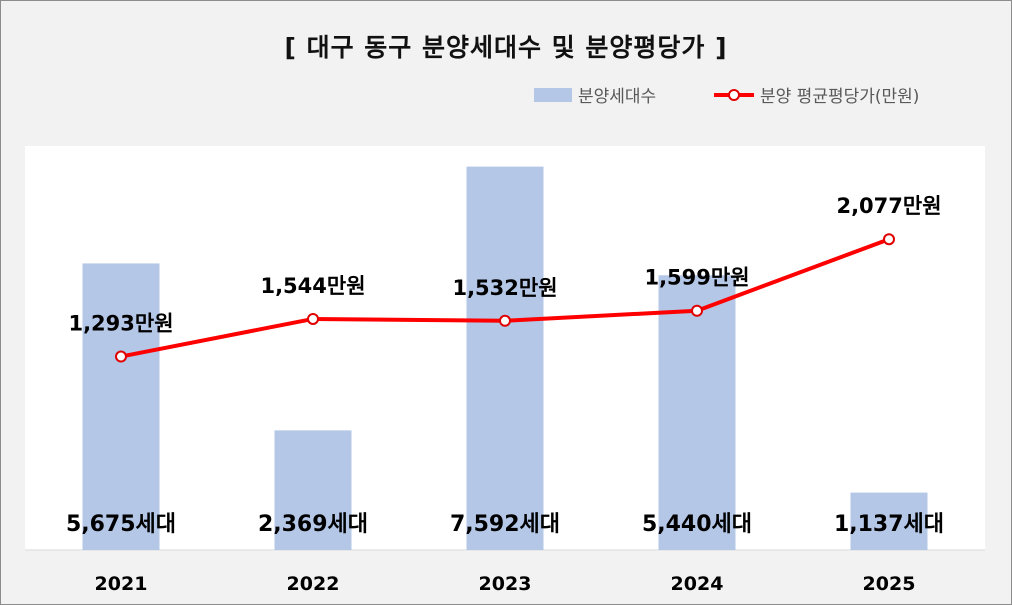  Describe the element at coordinates (889, 584) in the screenshot. I see `x-tick-label-2025: 2025` at that location.